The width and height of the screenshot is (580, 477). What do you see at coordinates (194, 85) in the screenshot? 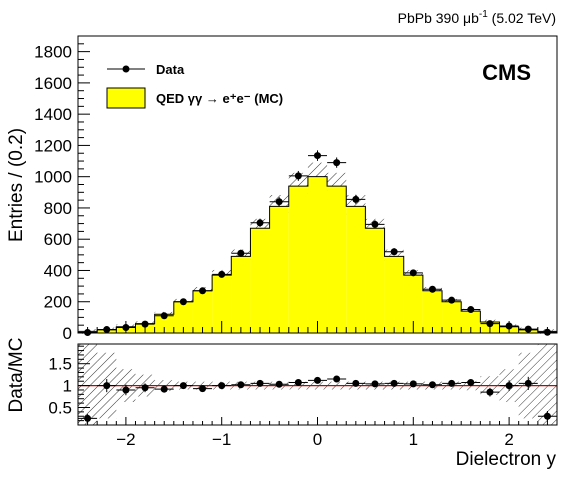
I see `legend: Data QED γγ → e⁺e⁻ (MC)` at bounding box center [194, 85].